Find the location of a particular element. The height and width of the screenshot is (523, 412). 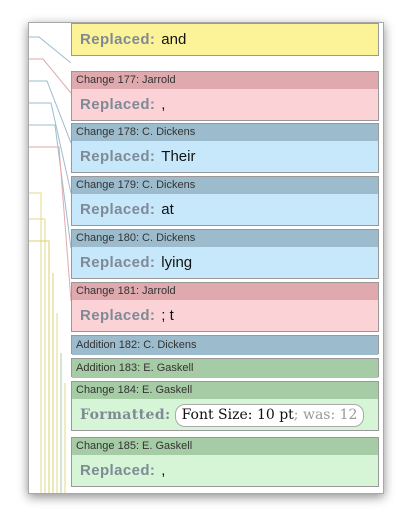

change-connector-lines is located at coordinates (50, 264).